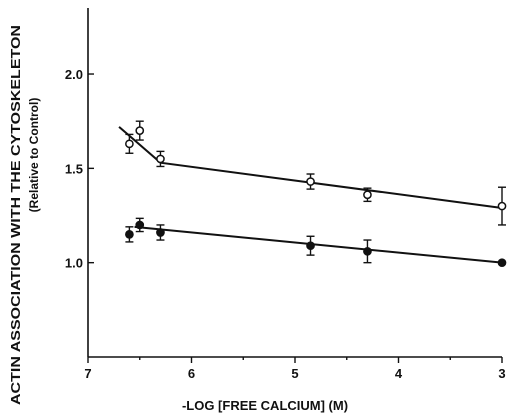  Describe the element at coordinates (34, 155) in the screenshot. I see `y-axis-subtitle: (Relative to Control)` at that location.